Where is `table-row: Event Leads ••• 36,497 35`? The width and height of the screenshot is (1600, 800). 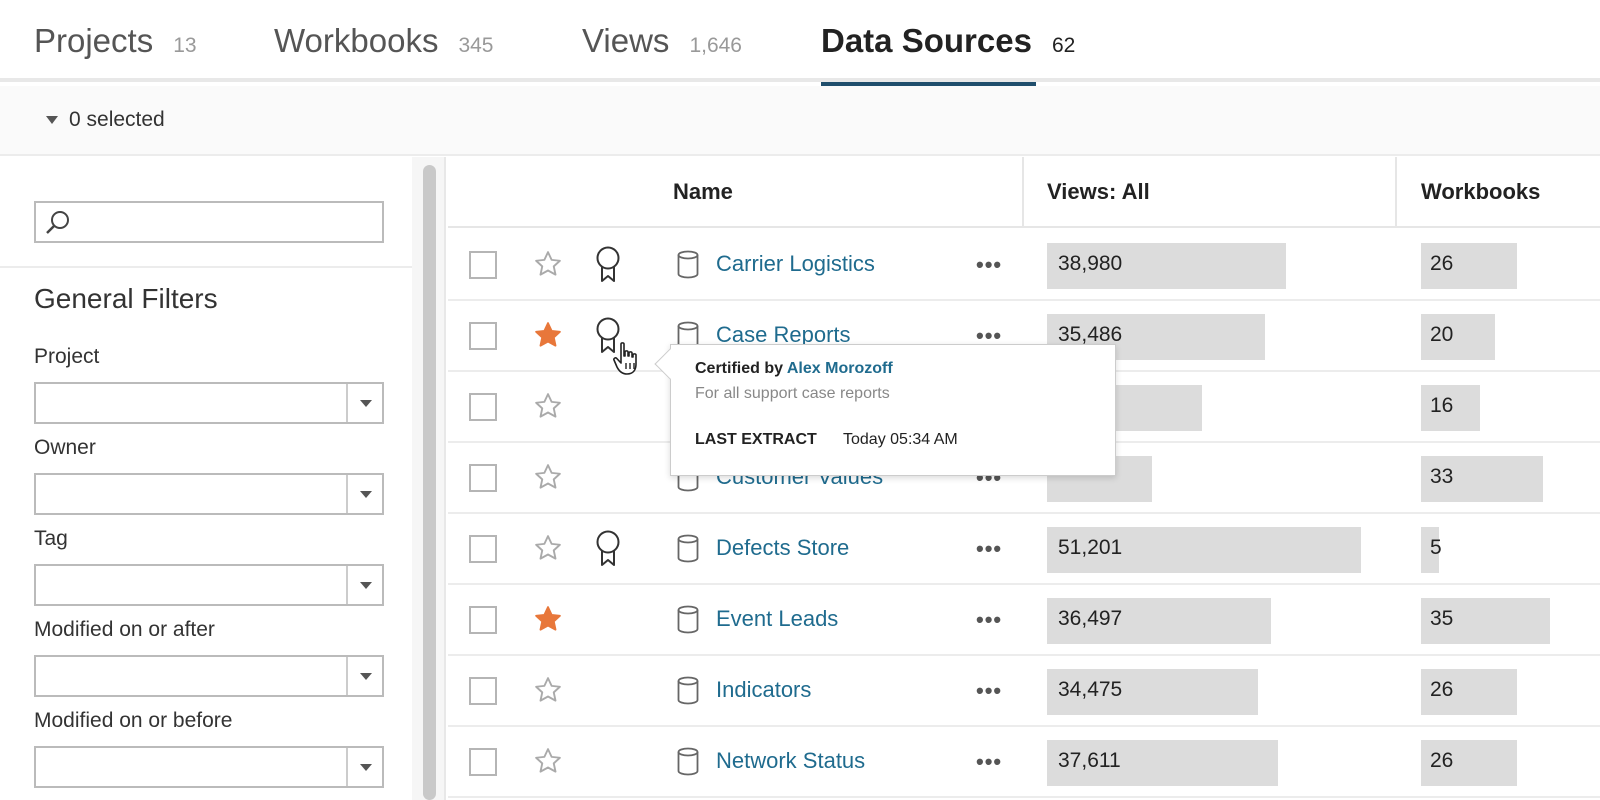
table-row: Event Leads ••• 36,497 35 is located at coordinates (1024, 620).